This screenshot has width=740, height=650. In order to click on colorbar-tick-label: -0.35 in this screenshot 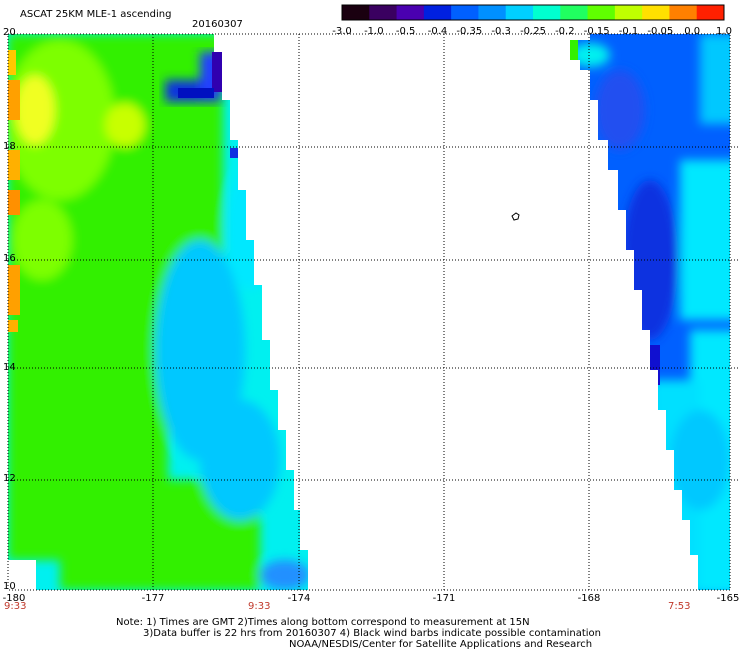, I will do `click(469, 31)`.